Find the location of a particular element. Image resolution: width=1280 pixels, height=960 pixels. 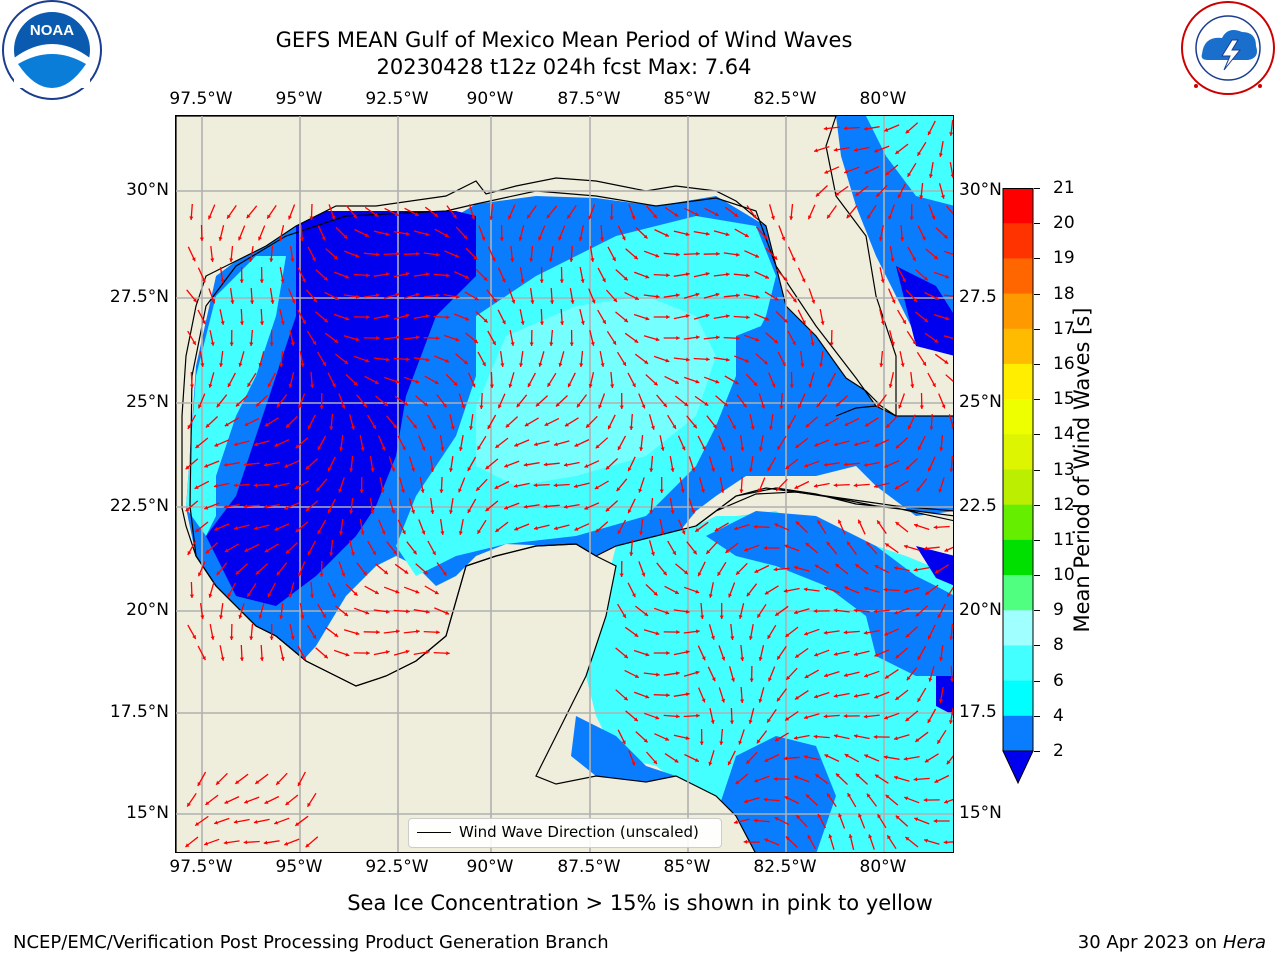

bottom-tick: 95°W is located at coordinates (299, 867).